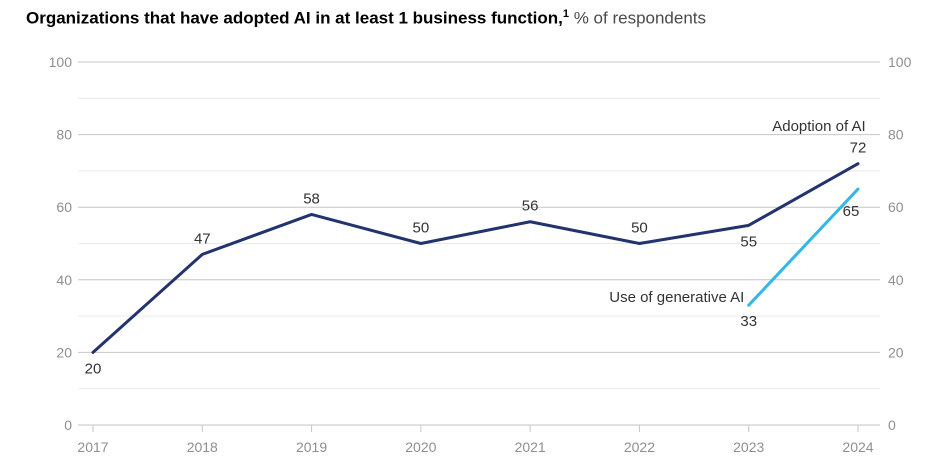 Image resolution: width=933 pixels, height=474 pixels. What do you see at coordinates (803, 247) in the screenshot?
I see `series-line-use-of-generative-ai` at bounding box center [803, 247].